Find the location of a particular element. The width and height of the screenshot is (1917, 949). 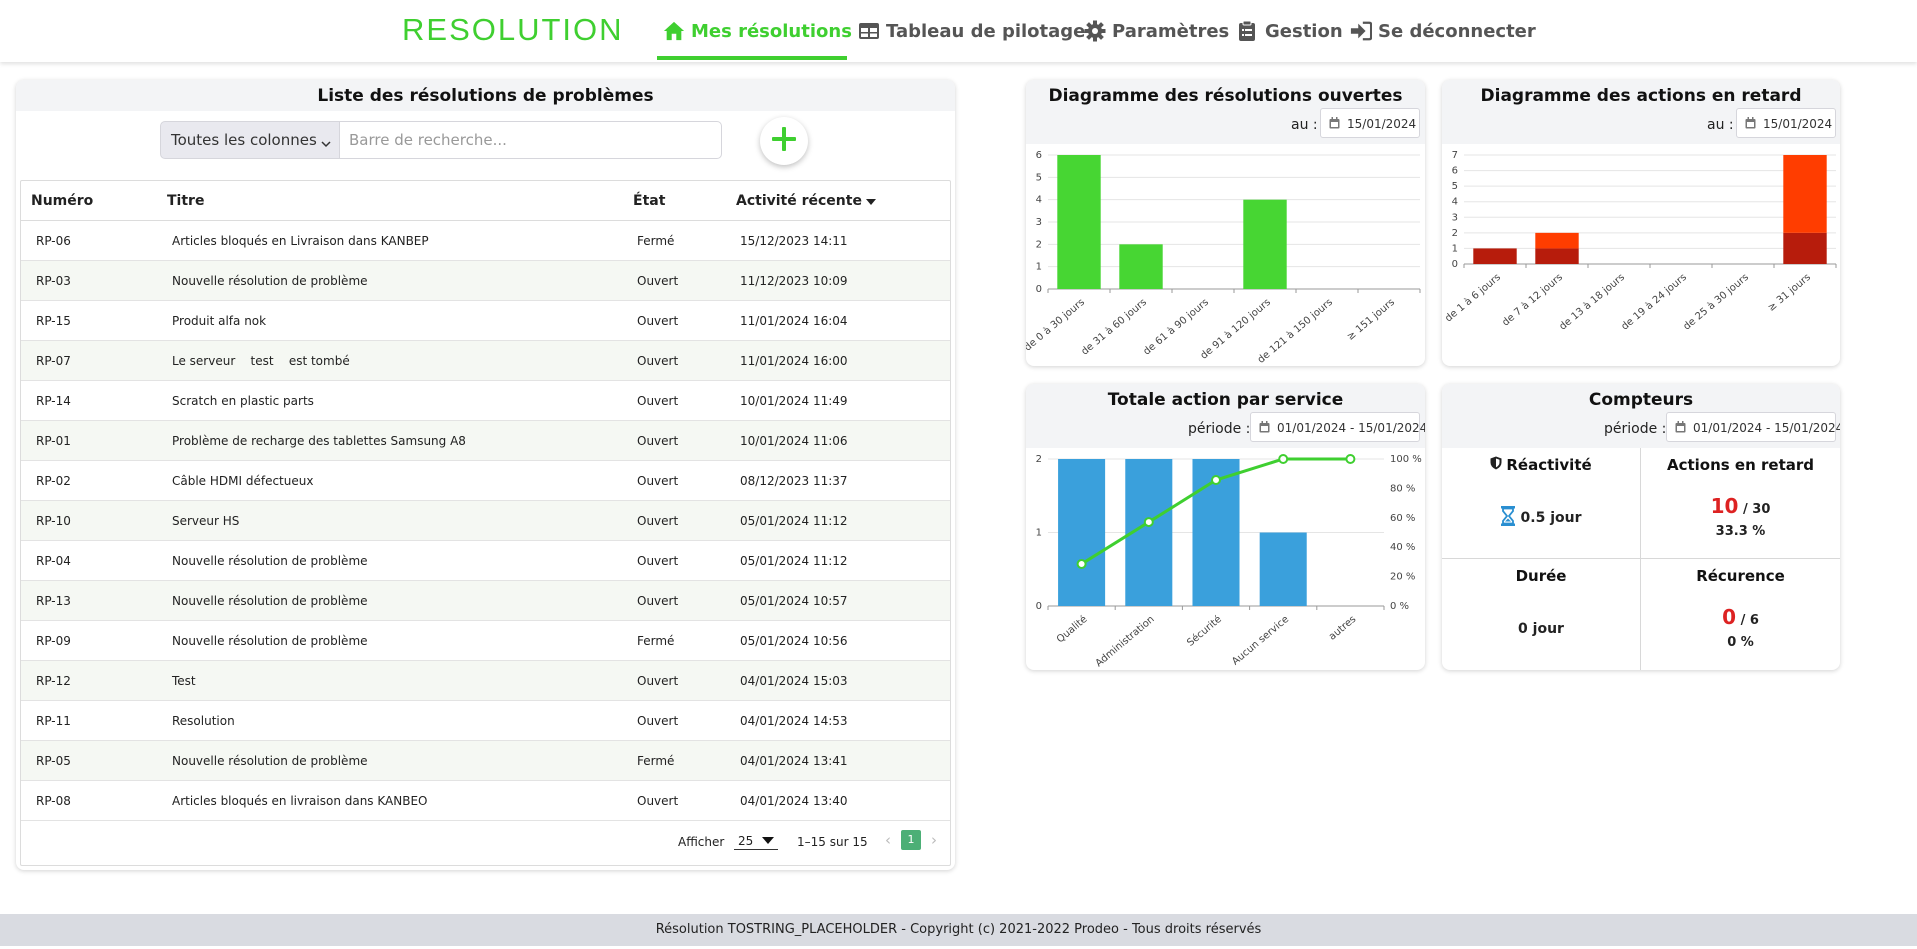

y-tick-label: 5 is located at coordinates (1039, 177).